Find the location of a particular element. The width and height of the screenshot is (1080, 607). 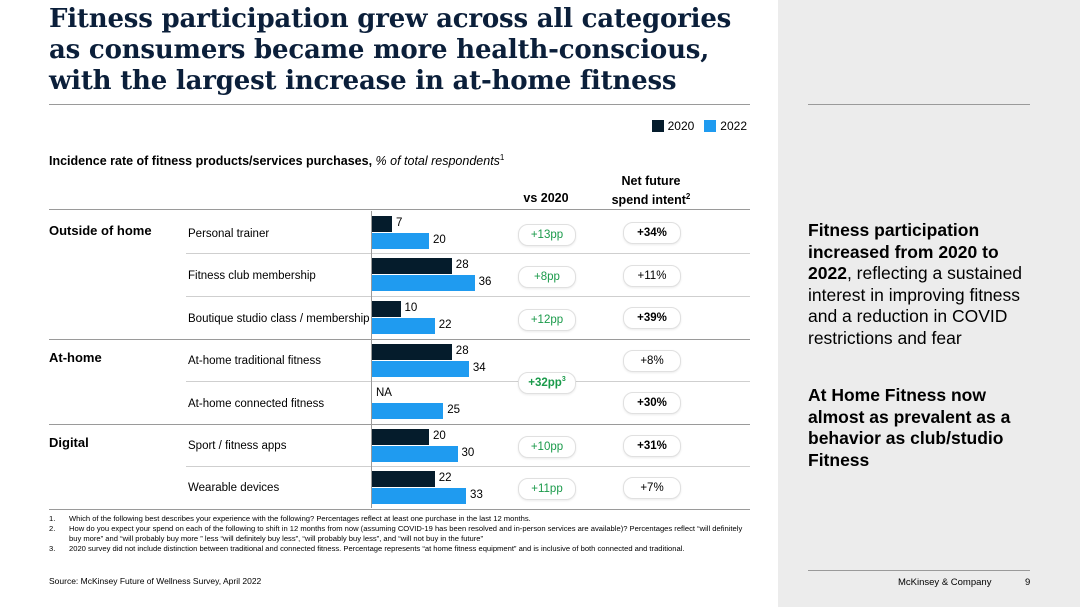

value-label-2020-sport-apps: 20 is located at coordinates (439, 436).